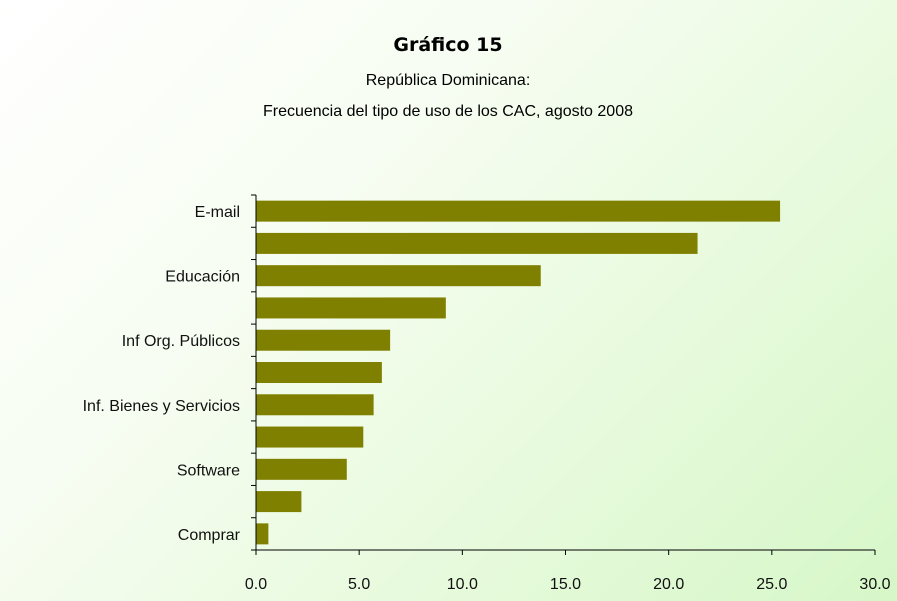  What do you see at coordinates (565, 584) in the screenshot?
I see `x-tick-label-3: 15.0` at bounding box center [565, 584].